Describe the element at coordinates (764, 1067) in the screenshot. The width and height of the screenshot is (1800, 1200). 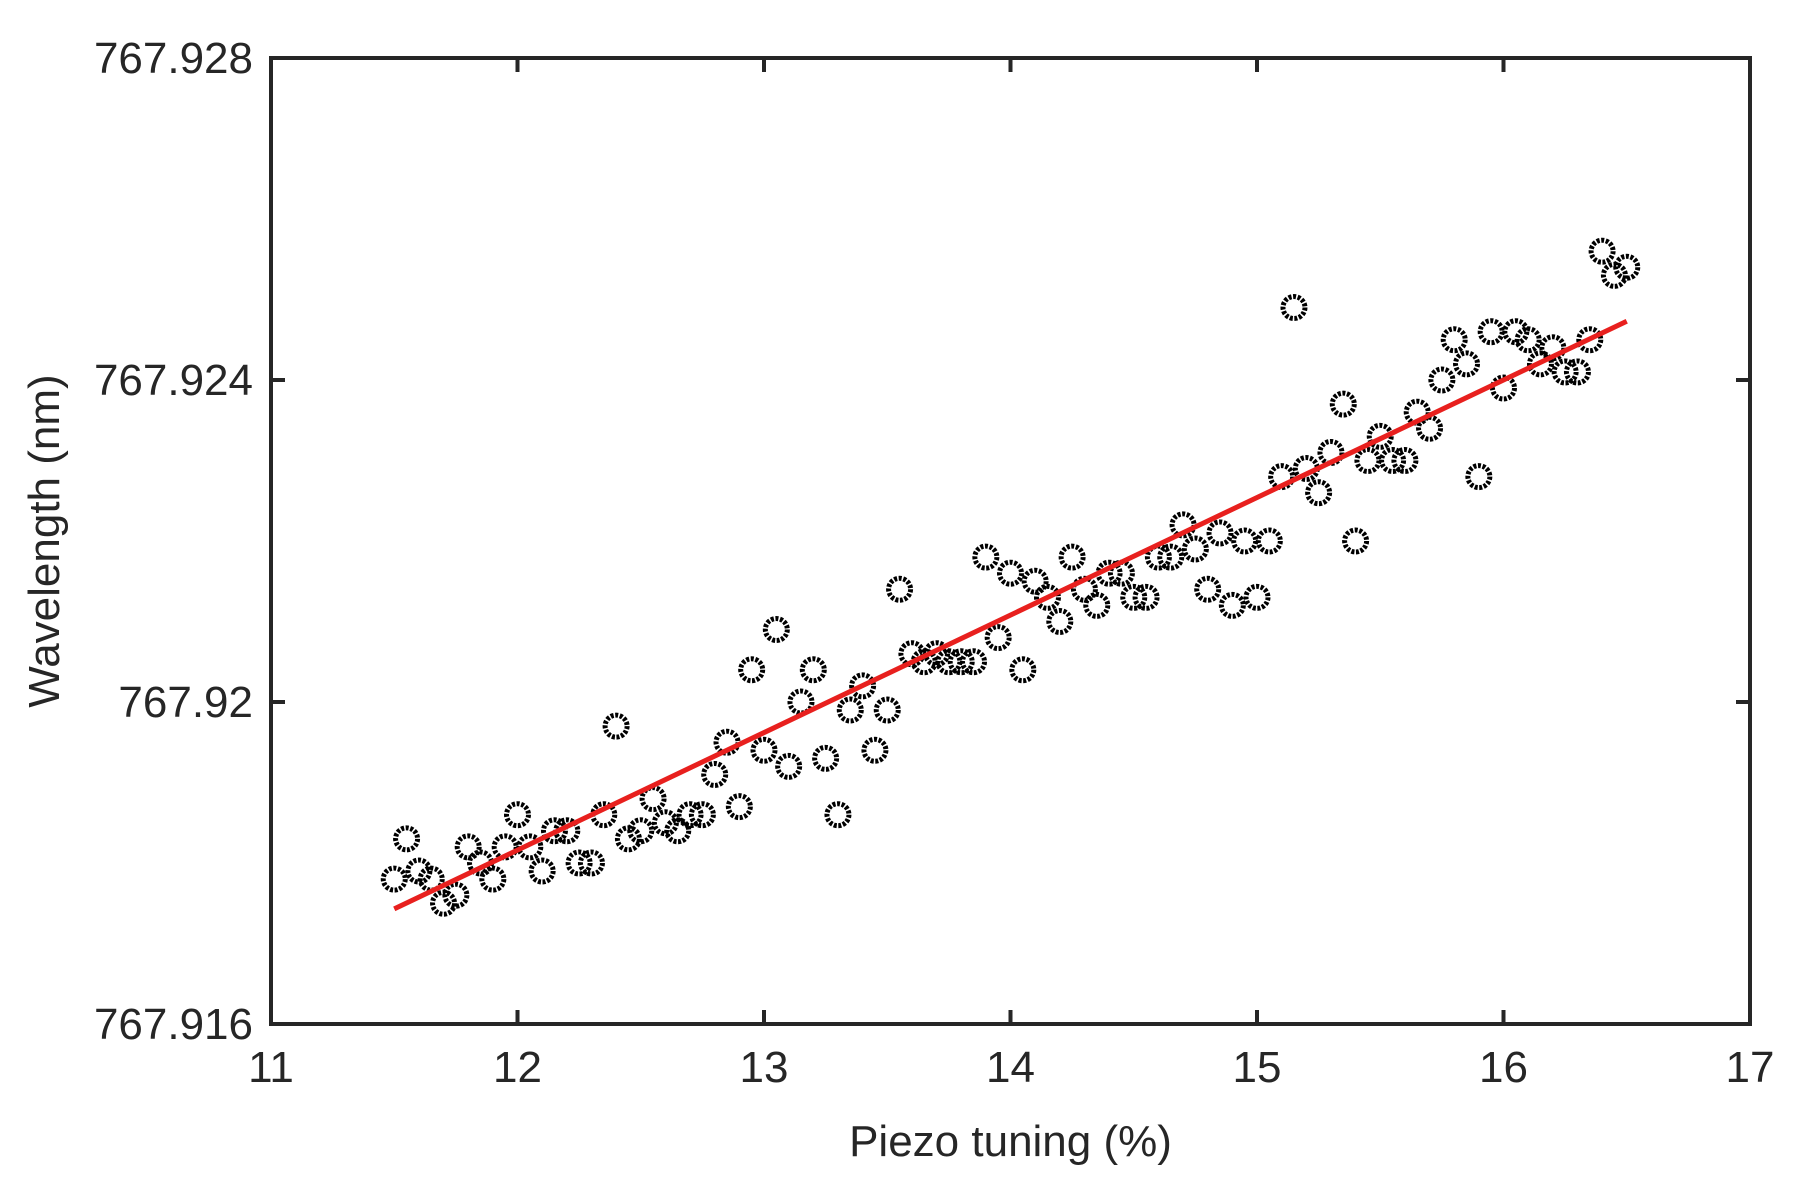
I see `x-tick-label: 13` at that location.